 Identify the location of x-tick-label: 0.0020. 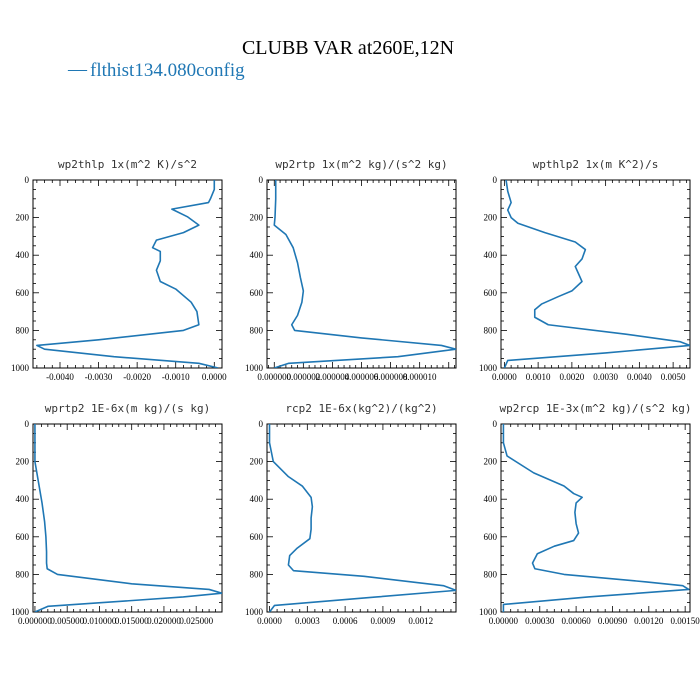
(572, 377).